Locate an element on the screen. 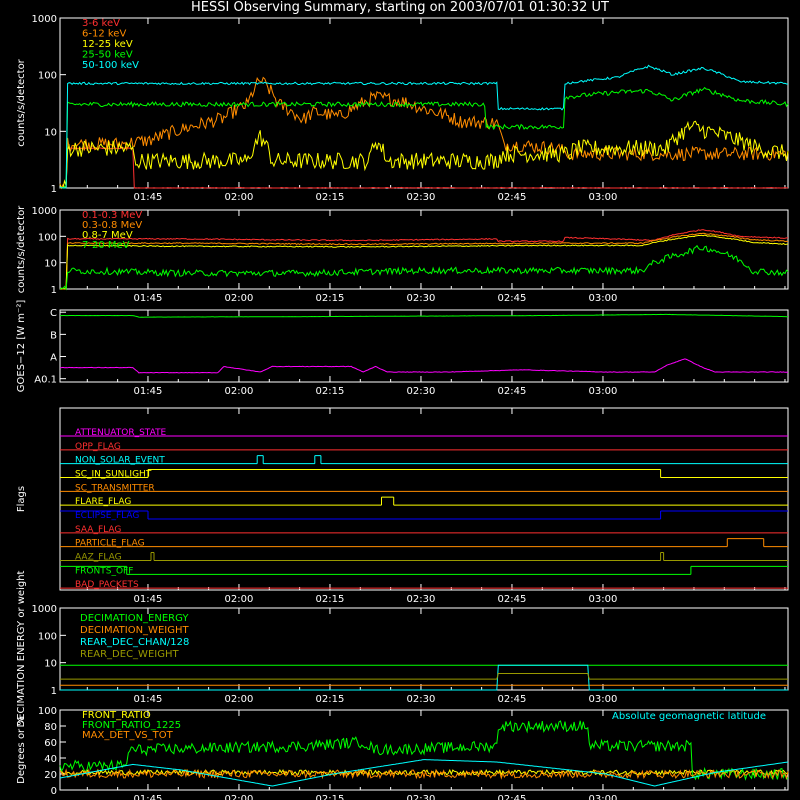 The width and height of the screenshot is (800, 800). gamma-ylabel: counts/s/detector is located at coordinates (21, 249).